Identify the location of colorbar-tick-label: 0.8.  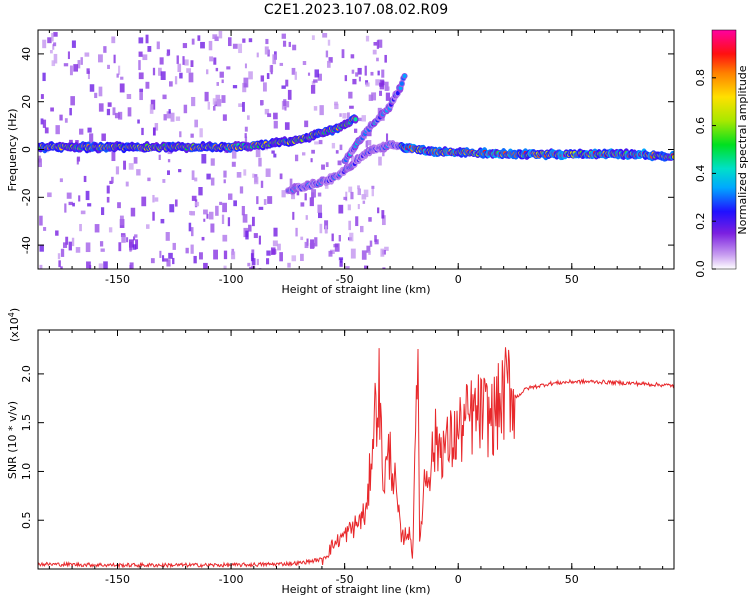
(700, 78).